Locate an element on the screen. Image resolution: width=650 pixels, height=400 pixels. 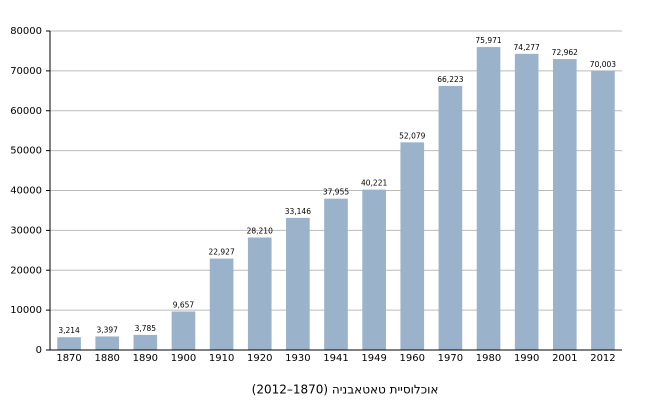
x-tick-label: 1910 is located at coordinates (221, 358).